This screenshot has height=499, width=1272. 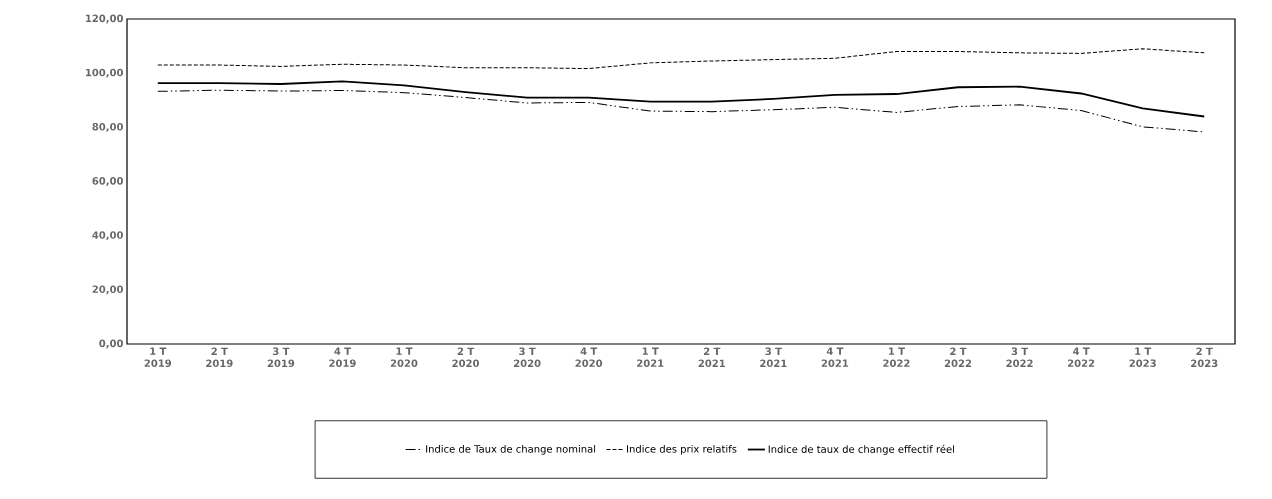 What do you see at coordinates (465, 357) in the screenshot?
I see `x-tick-label: 2 T 2020` at bounding box center [465, 357].